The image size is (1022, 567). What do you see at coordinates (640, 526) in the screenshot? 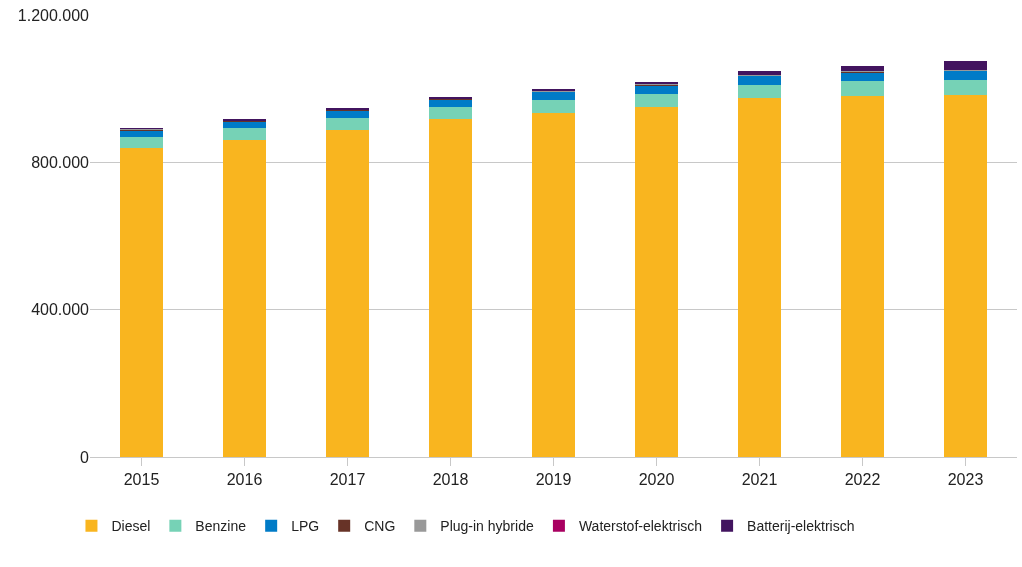
I see `legend-label: Waterstof-elektrisch` at bounding box center [640, 526].